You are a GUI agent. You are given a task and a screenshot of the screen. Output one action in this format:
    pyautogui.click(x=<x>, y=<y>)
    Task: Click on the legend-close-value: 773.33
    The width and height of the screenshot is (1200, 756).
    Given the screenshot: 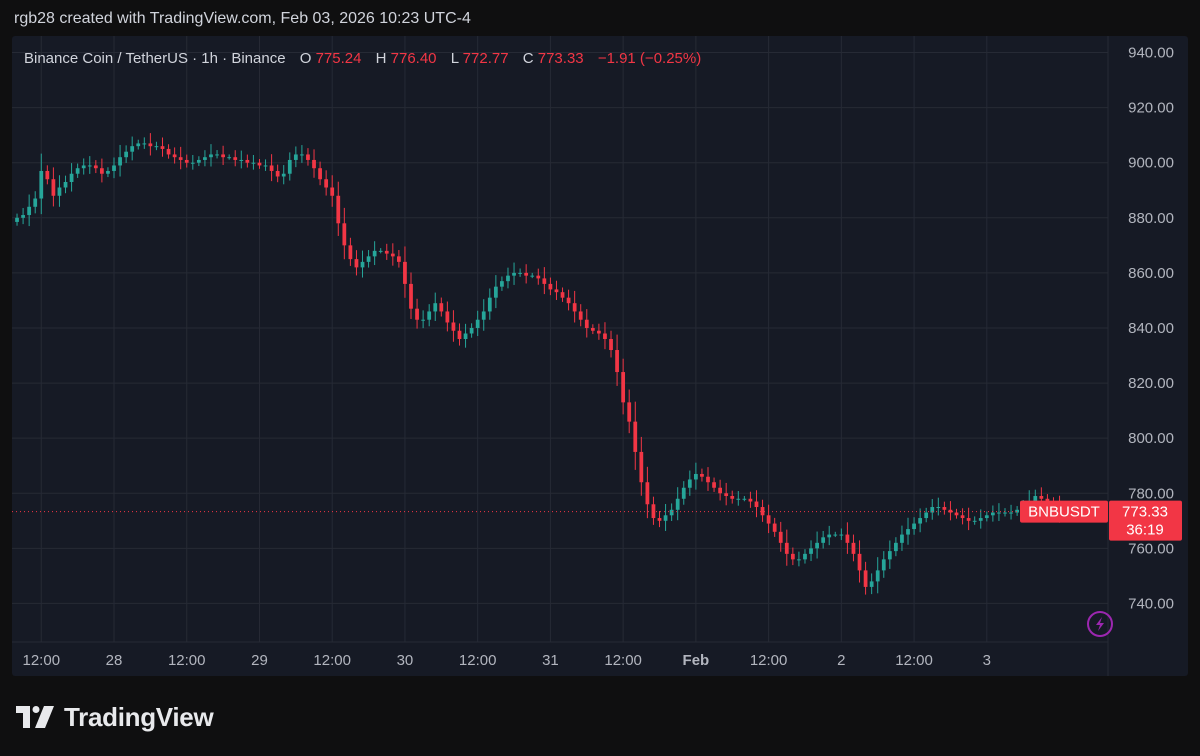 What is the action you would take?
    pyautogui.click(x=561, y=58)
    